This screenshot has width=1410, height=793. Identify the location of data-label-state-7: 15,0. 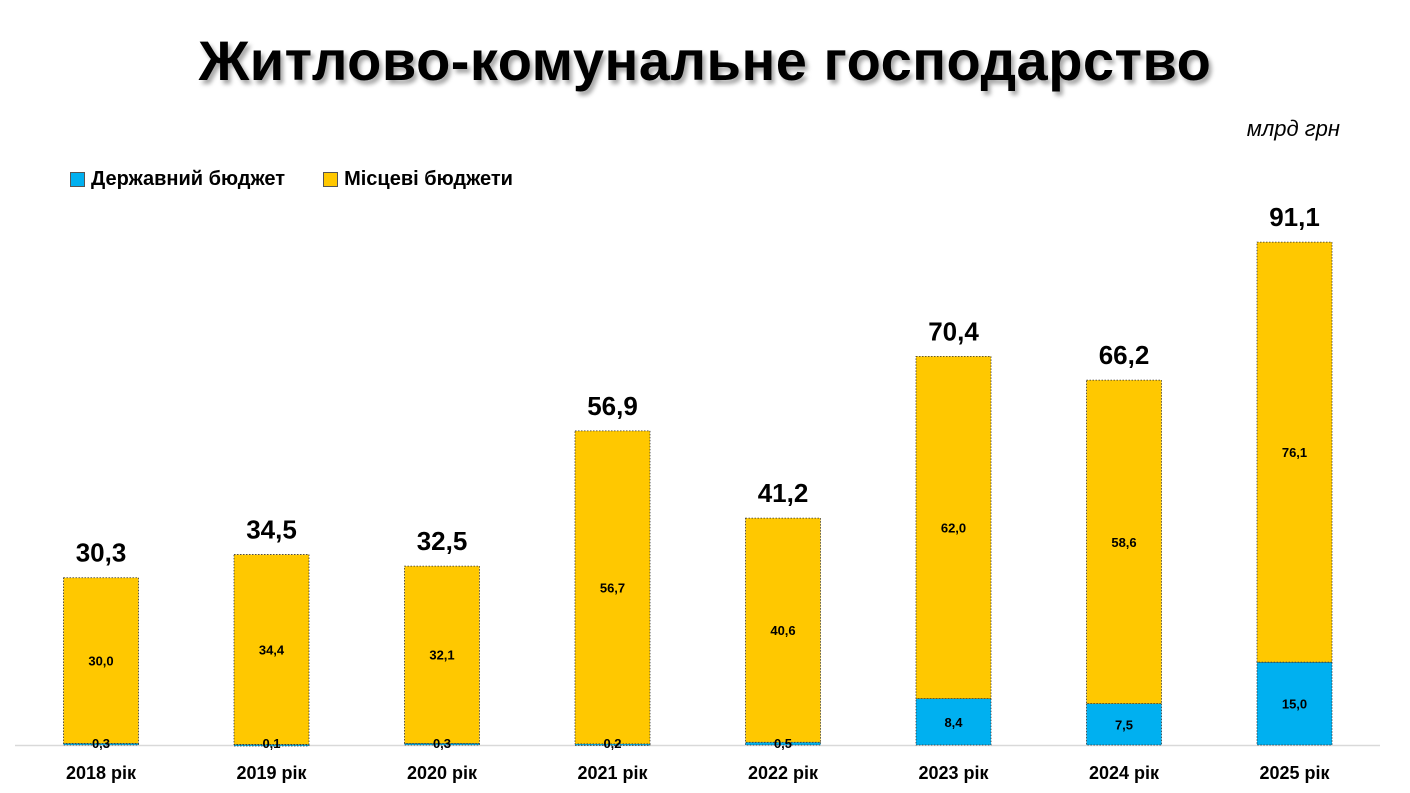
(1294, 704).